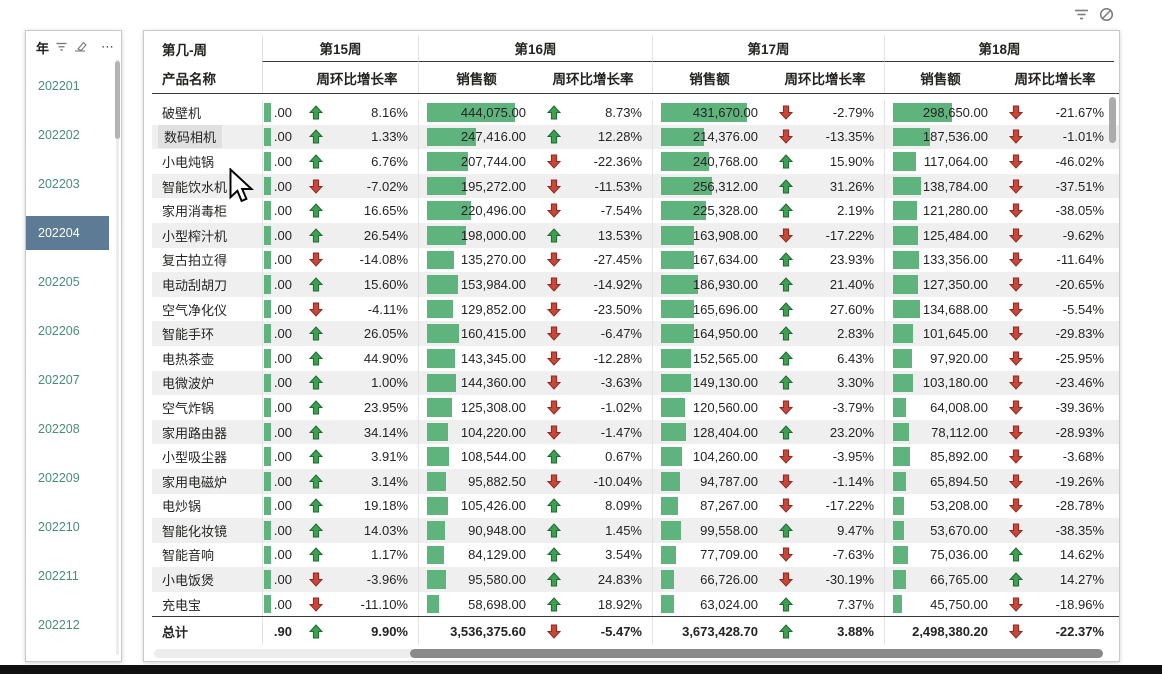 This screenshot has height=674, width=1162. I want to click on slicer-item-202202: 202202, so click(70, 134).